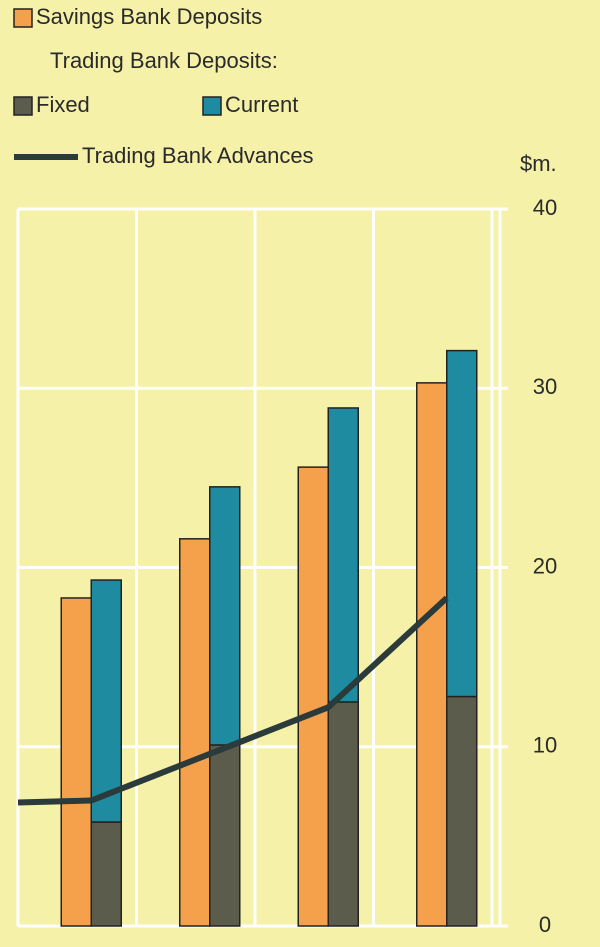 Image resolution: width=600 pixels, height=947 pixels. Describe the element at coordinates (545, 924) in the screenshot. I see `y-tick-label: 0` at that location.